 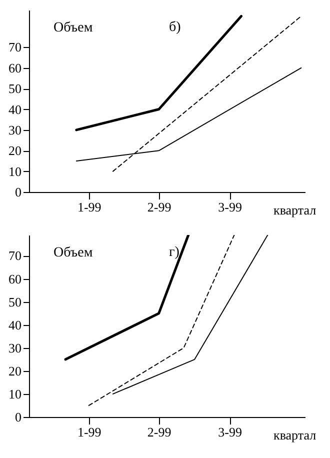 I want to click on text: г), so click(x=174, y=252).